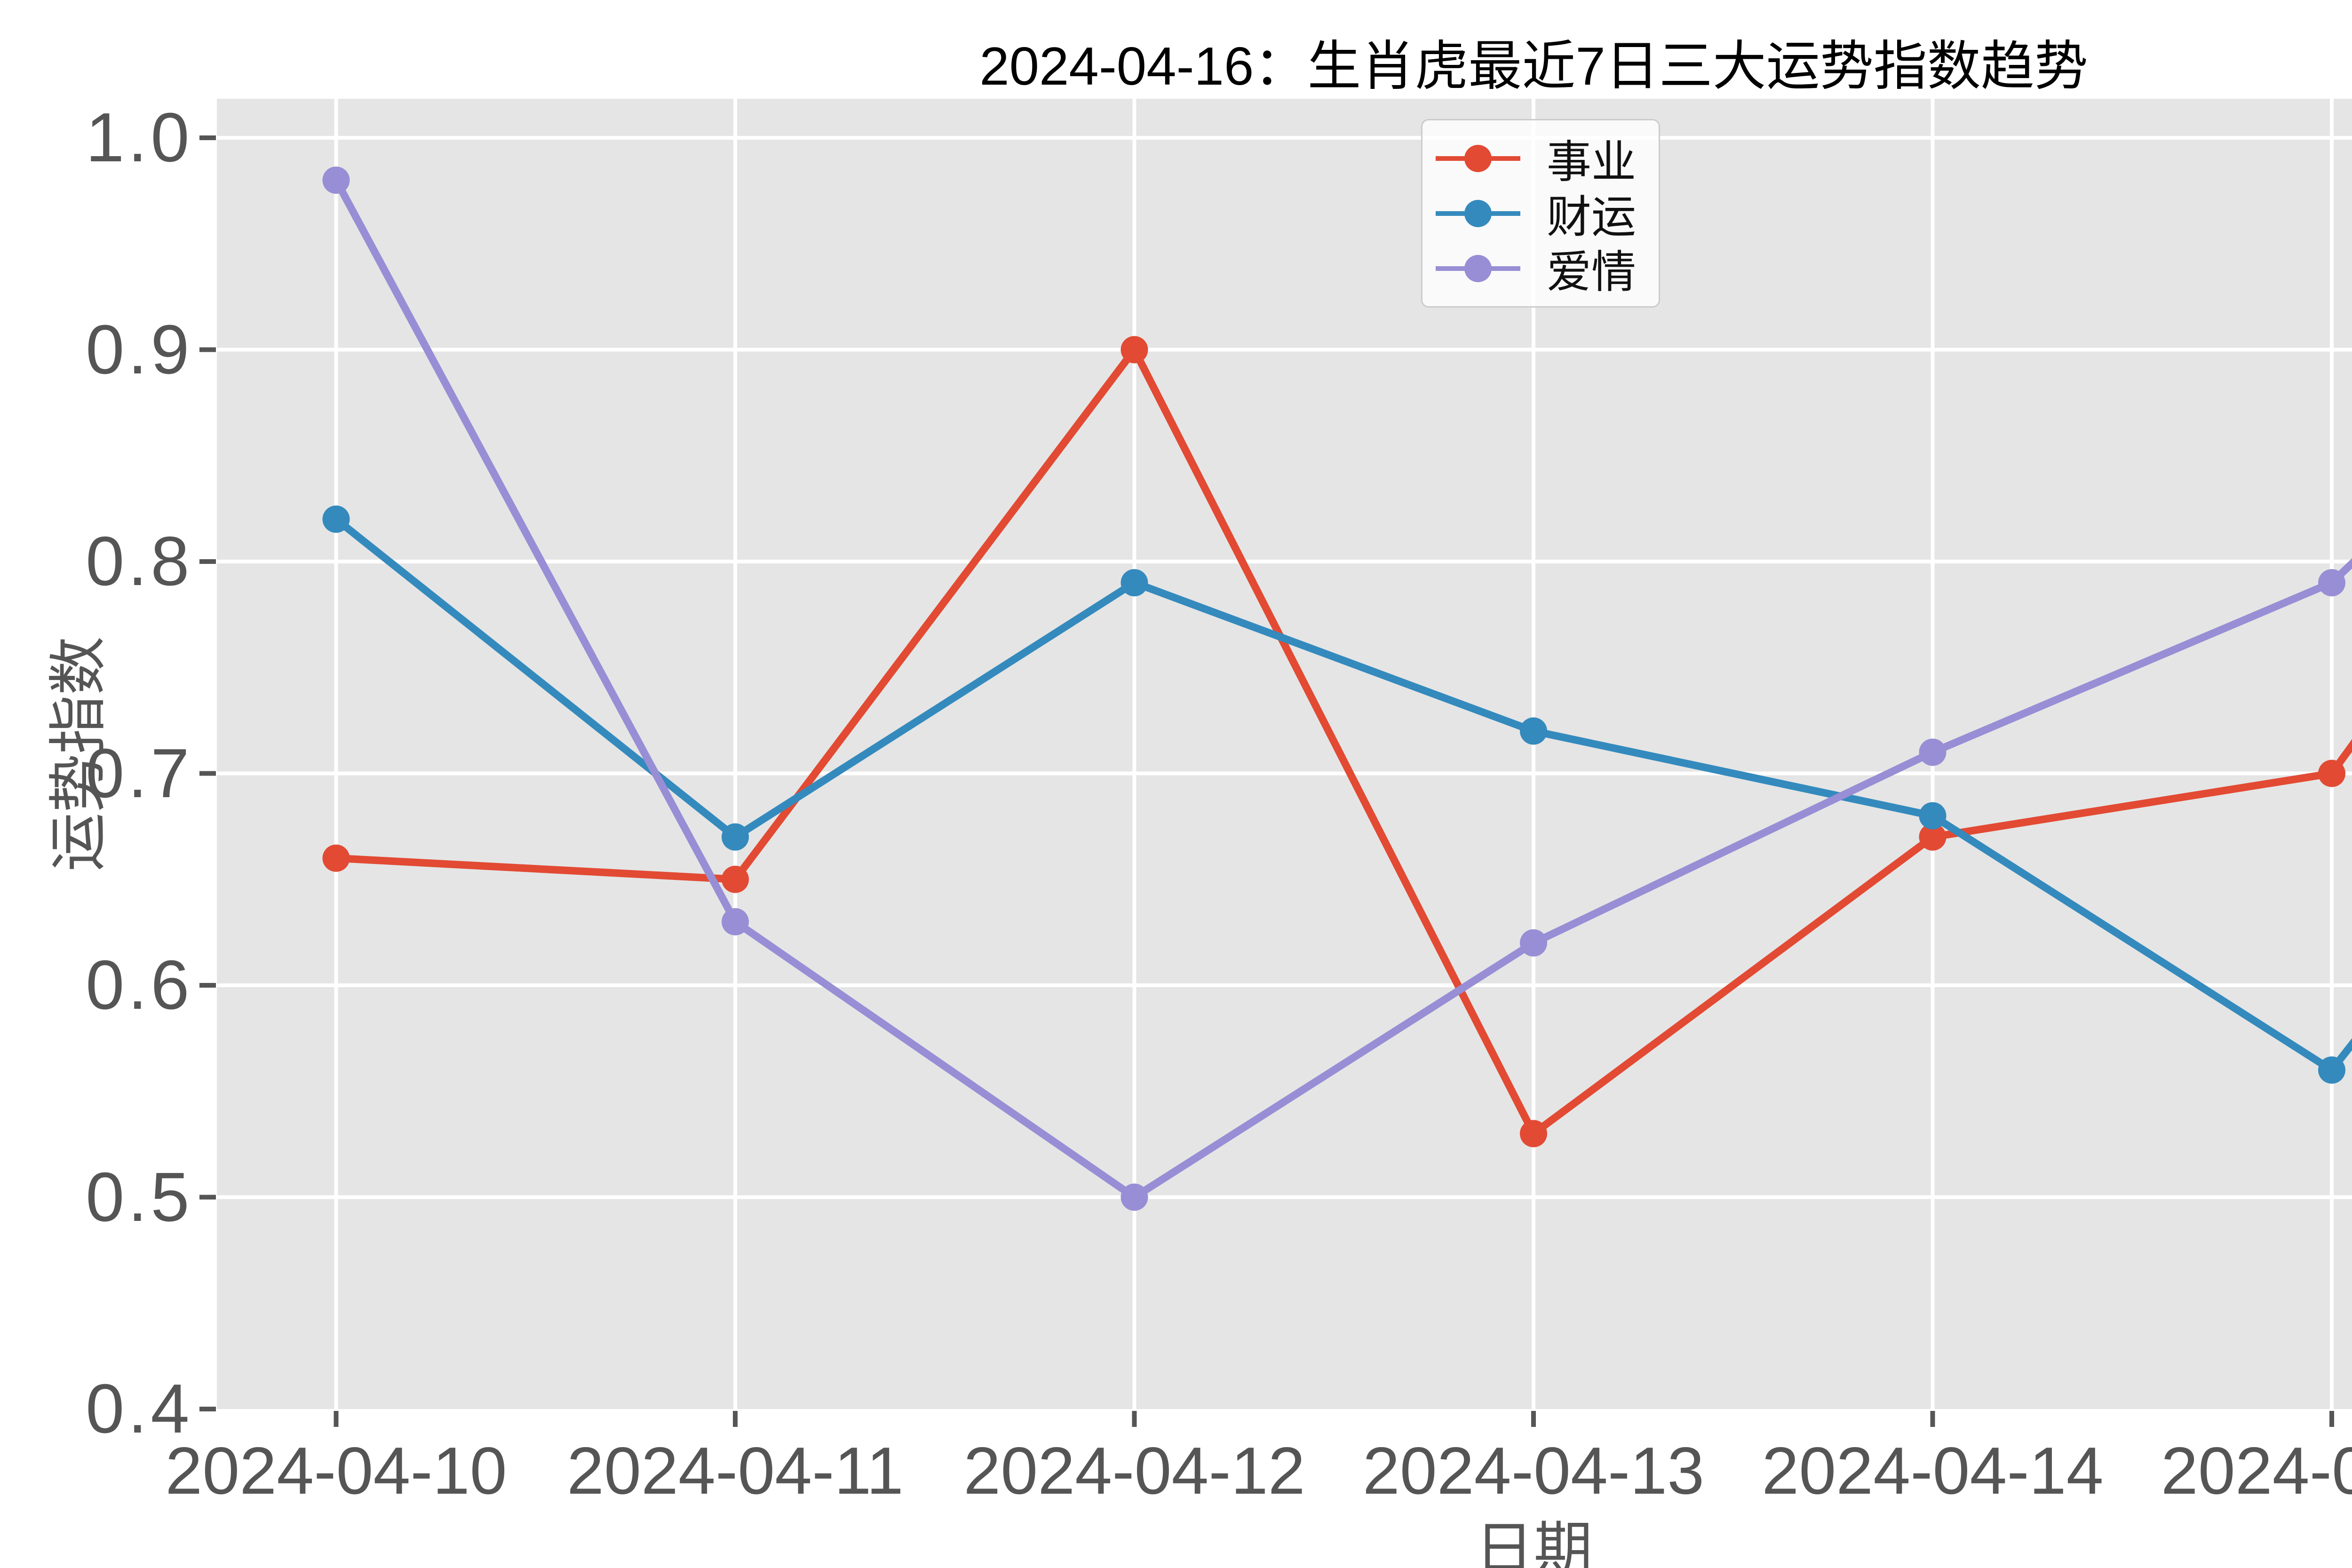 This screenshot has width=2352, height=1568. I want to click on y-tick-label: 0.7, so click(139, 773).